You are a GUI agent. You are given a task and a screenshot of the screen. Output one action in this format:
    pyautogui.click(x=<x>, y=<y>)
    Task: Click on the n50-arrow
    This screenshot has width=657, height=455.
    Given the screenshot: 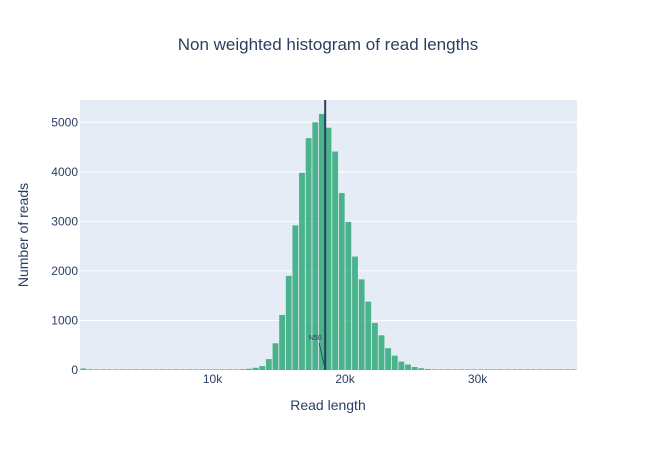 What is the action you would take?
    pyautogui.click(x=321, y=354)
    